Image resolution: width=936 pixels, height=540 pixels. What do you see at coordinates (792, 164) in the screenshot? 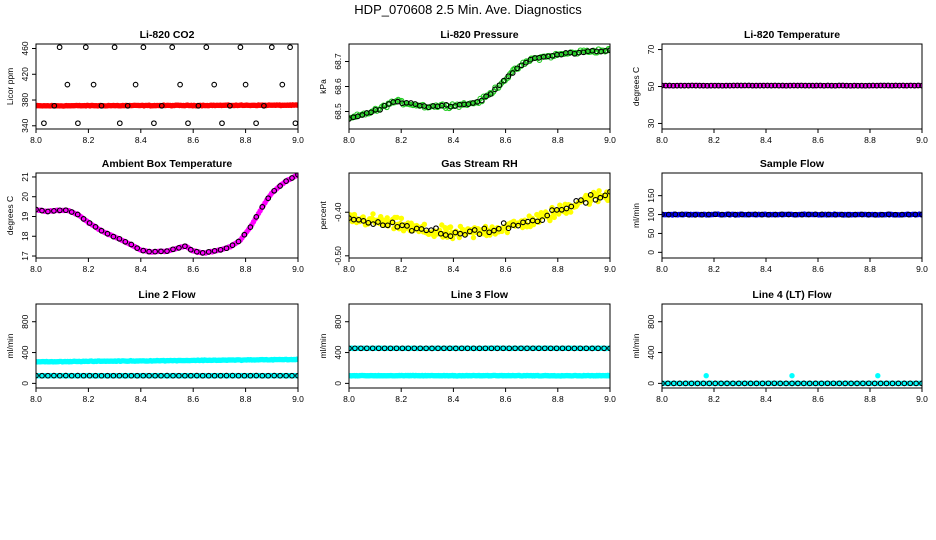
I see `panel-title: Sample Flow` at bounding box center [792, 164].